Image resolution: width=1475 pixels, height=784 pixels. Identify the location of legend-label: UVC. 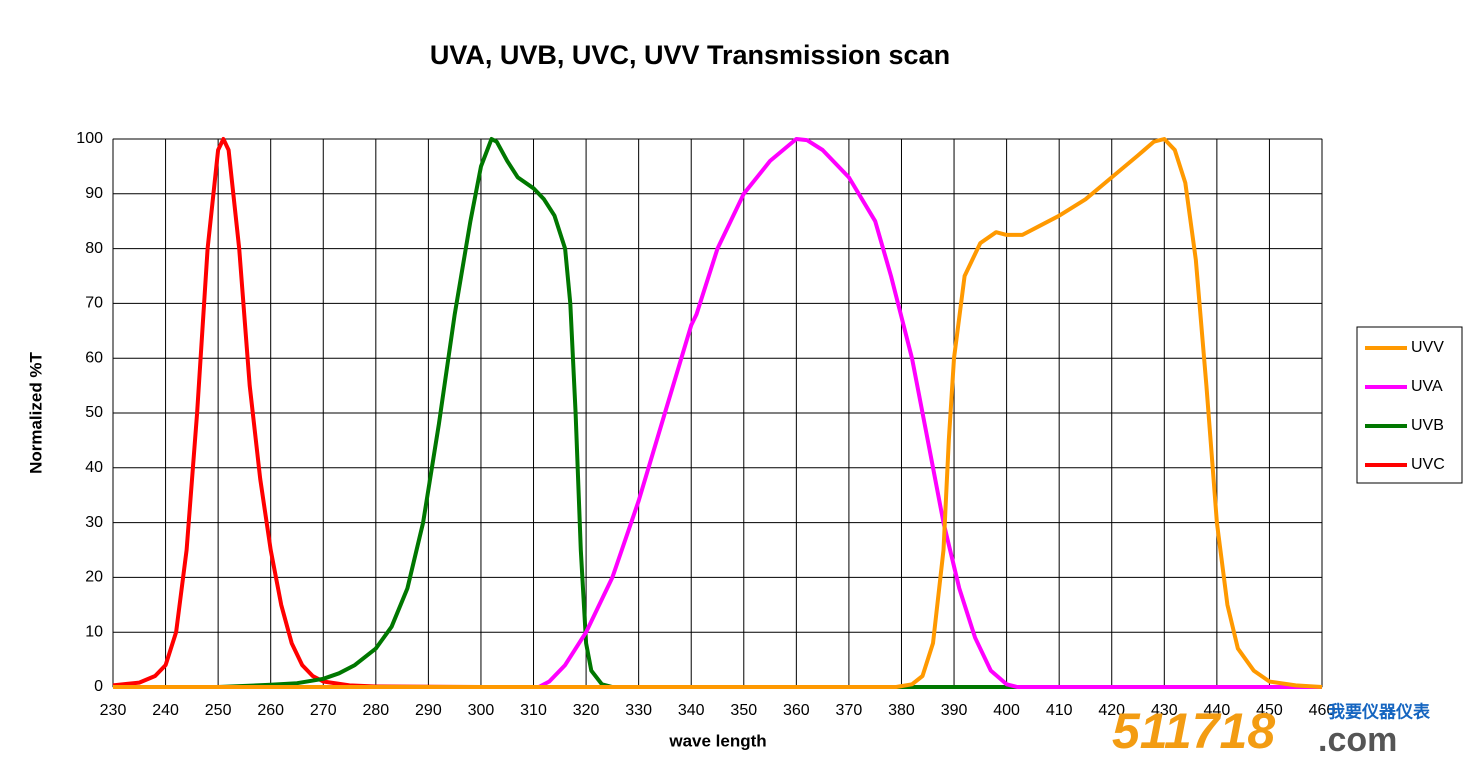
(1428, 464).